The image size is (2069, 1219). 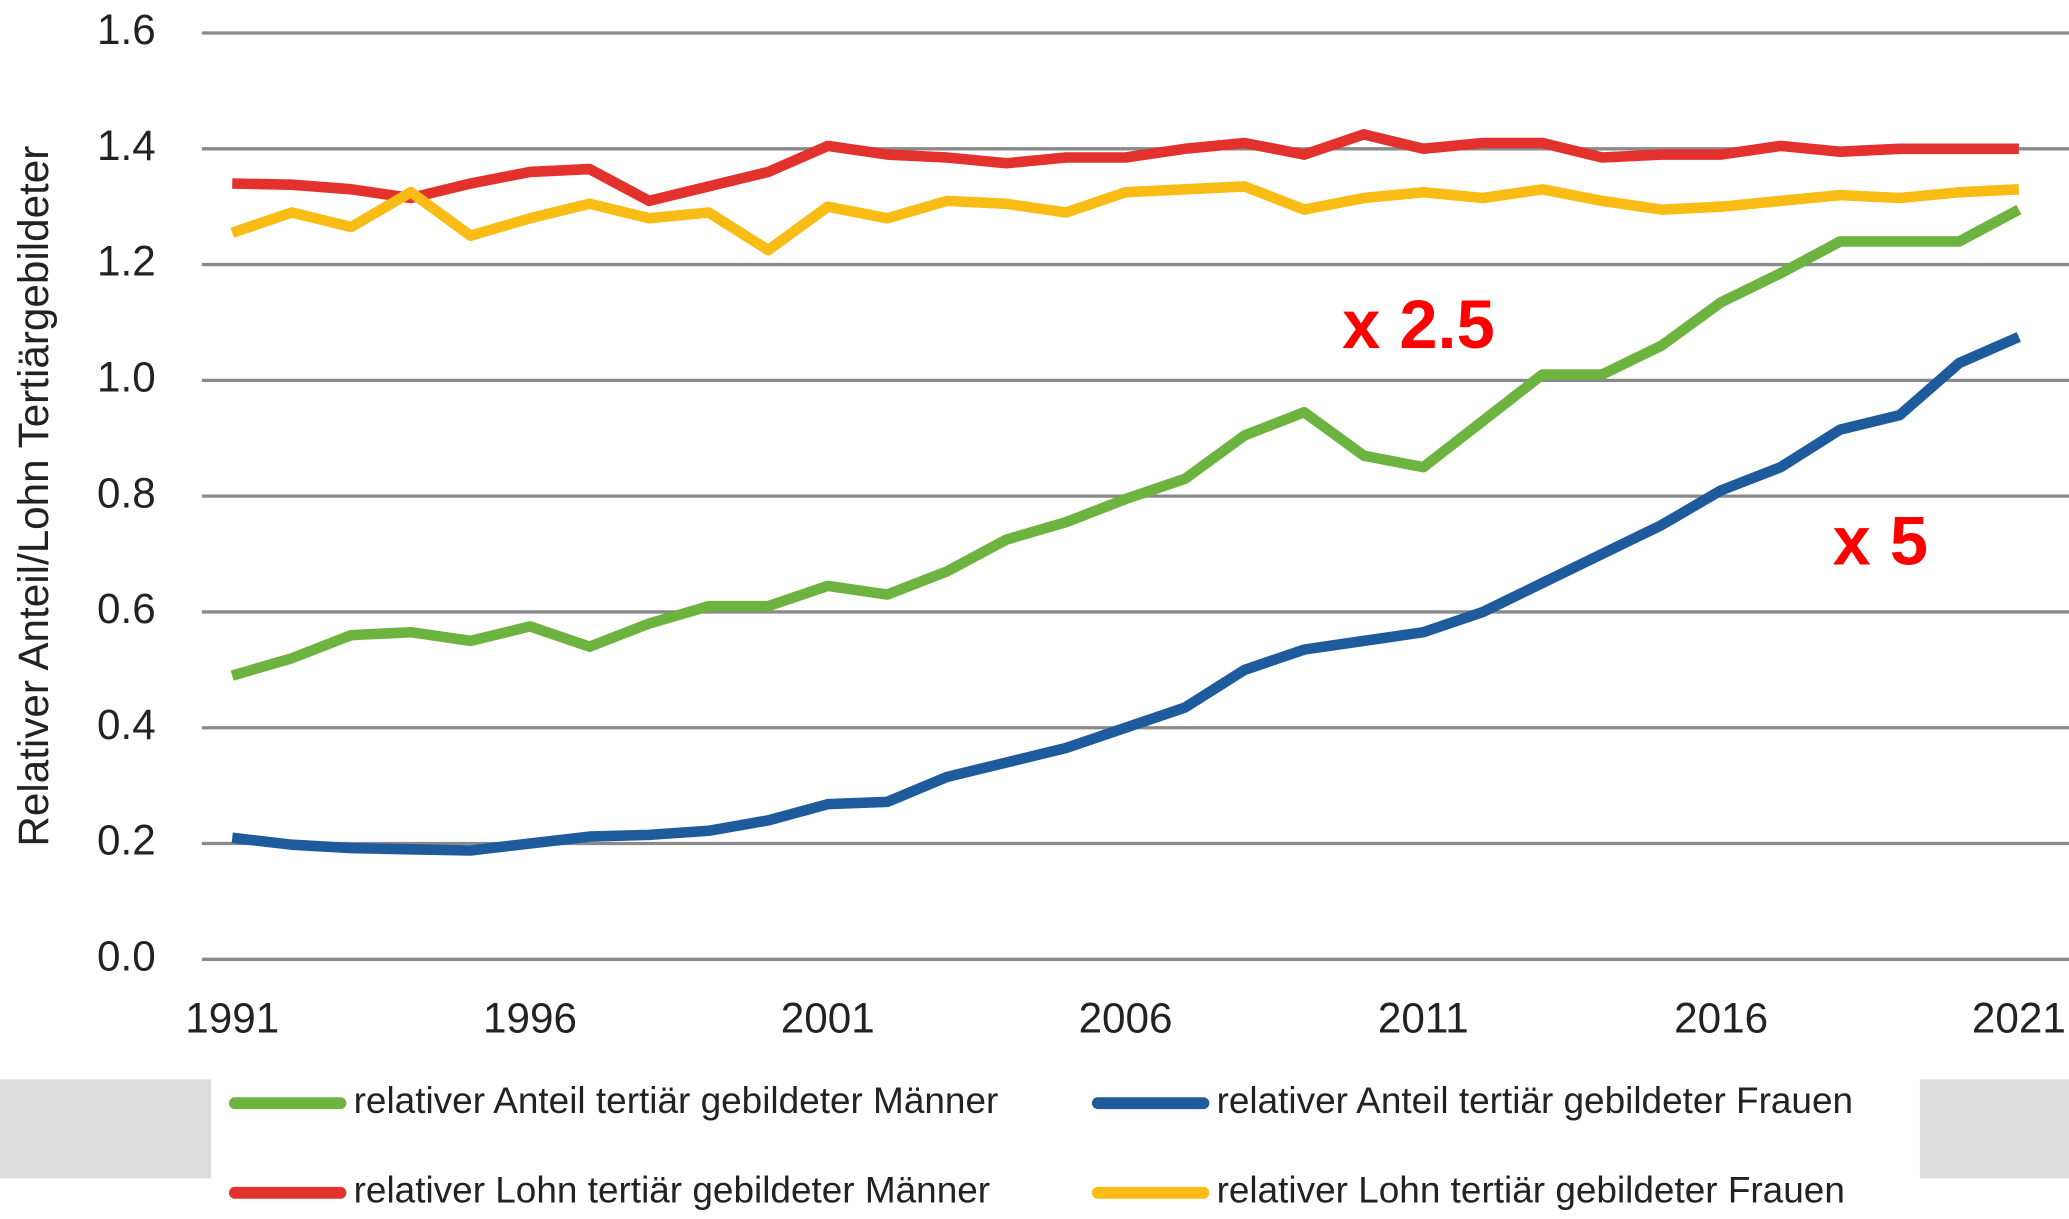 I want to click on x-tick-label: 2021, so click(x=2019, y=1017).